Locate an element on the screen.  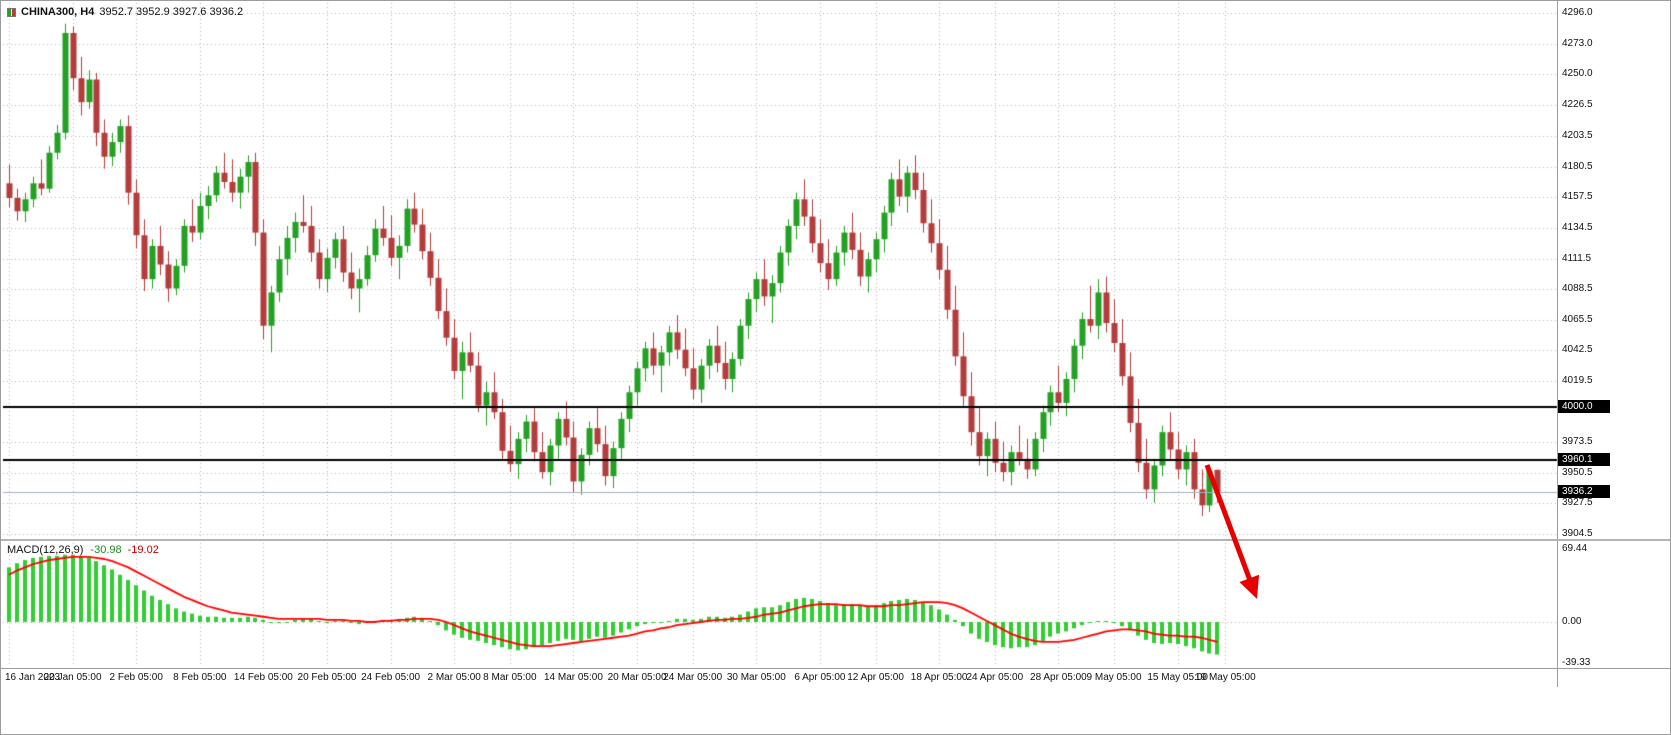
macd-axis-label: -39.33 is located at coordinates (1576, 663).